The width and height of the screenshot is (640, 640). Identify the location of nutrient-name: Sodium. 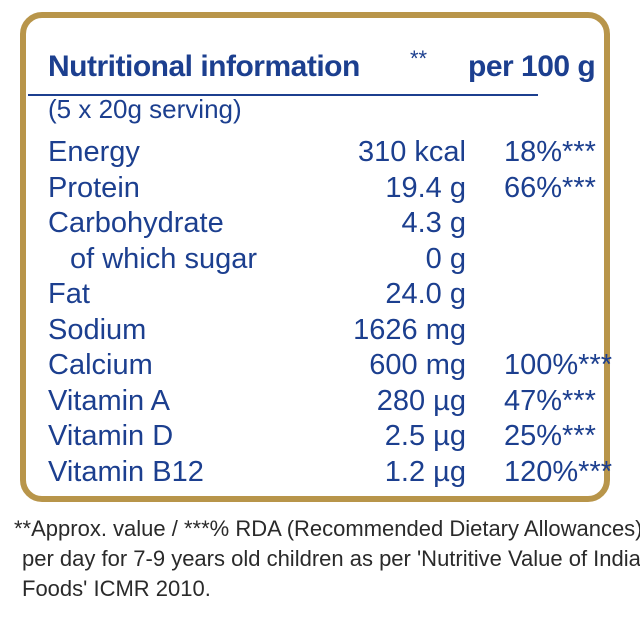
(97, 329).